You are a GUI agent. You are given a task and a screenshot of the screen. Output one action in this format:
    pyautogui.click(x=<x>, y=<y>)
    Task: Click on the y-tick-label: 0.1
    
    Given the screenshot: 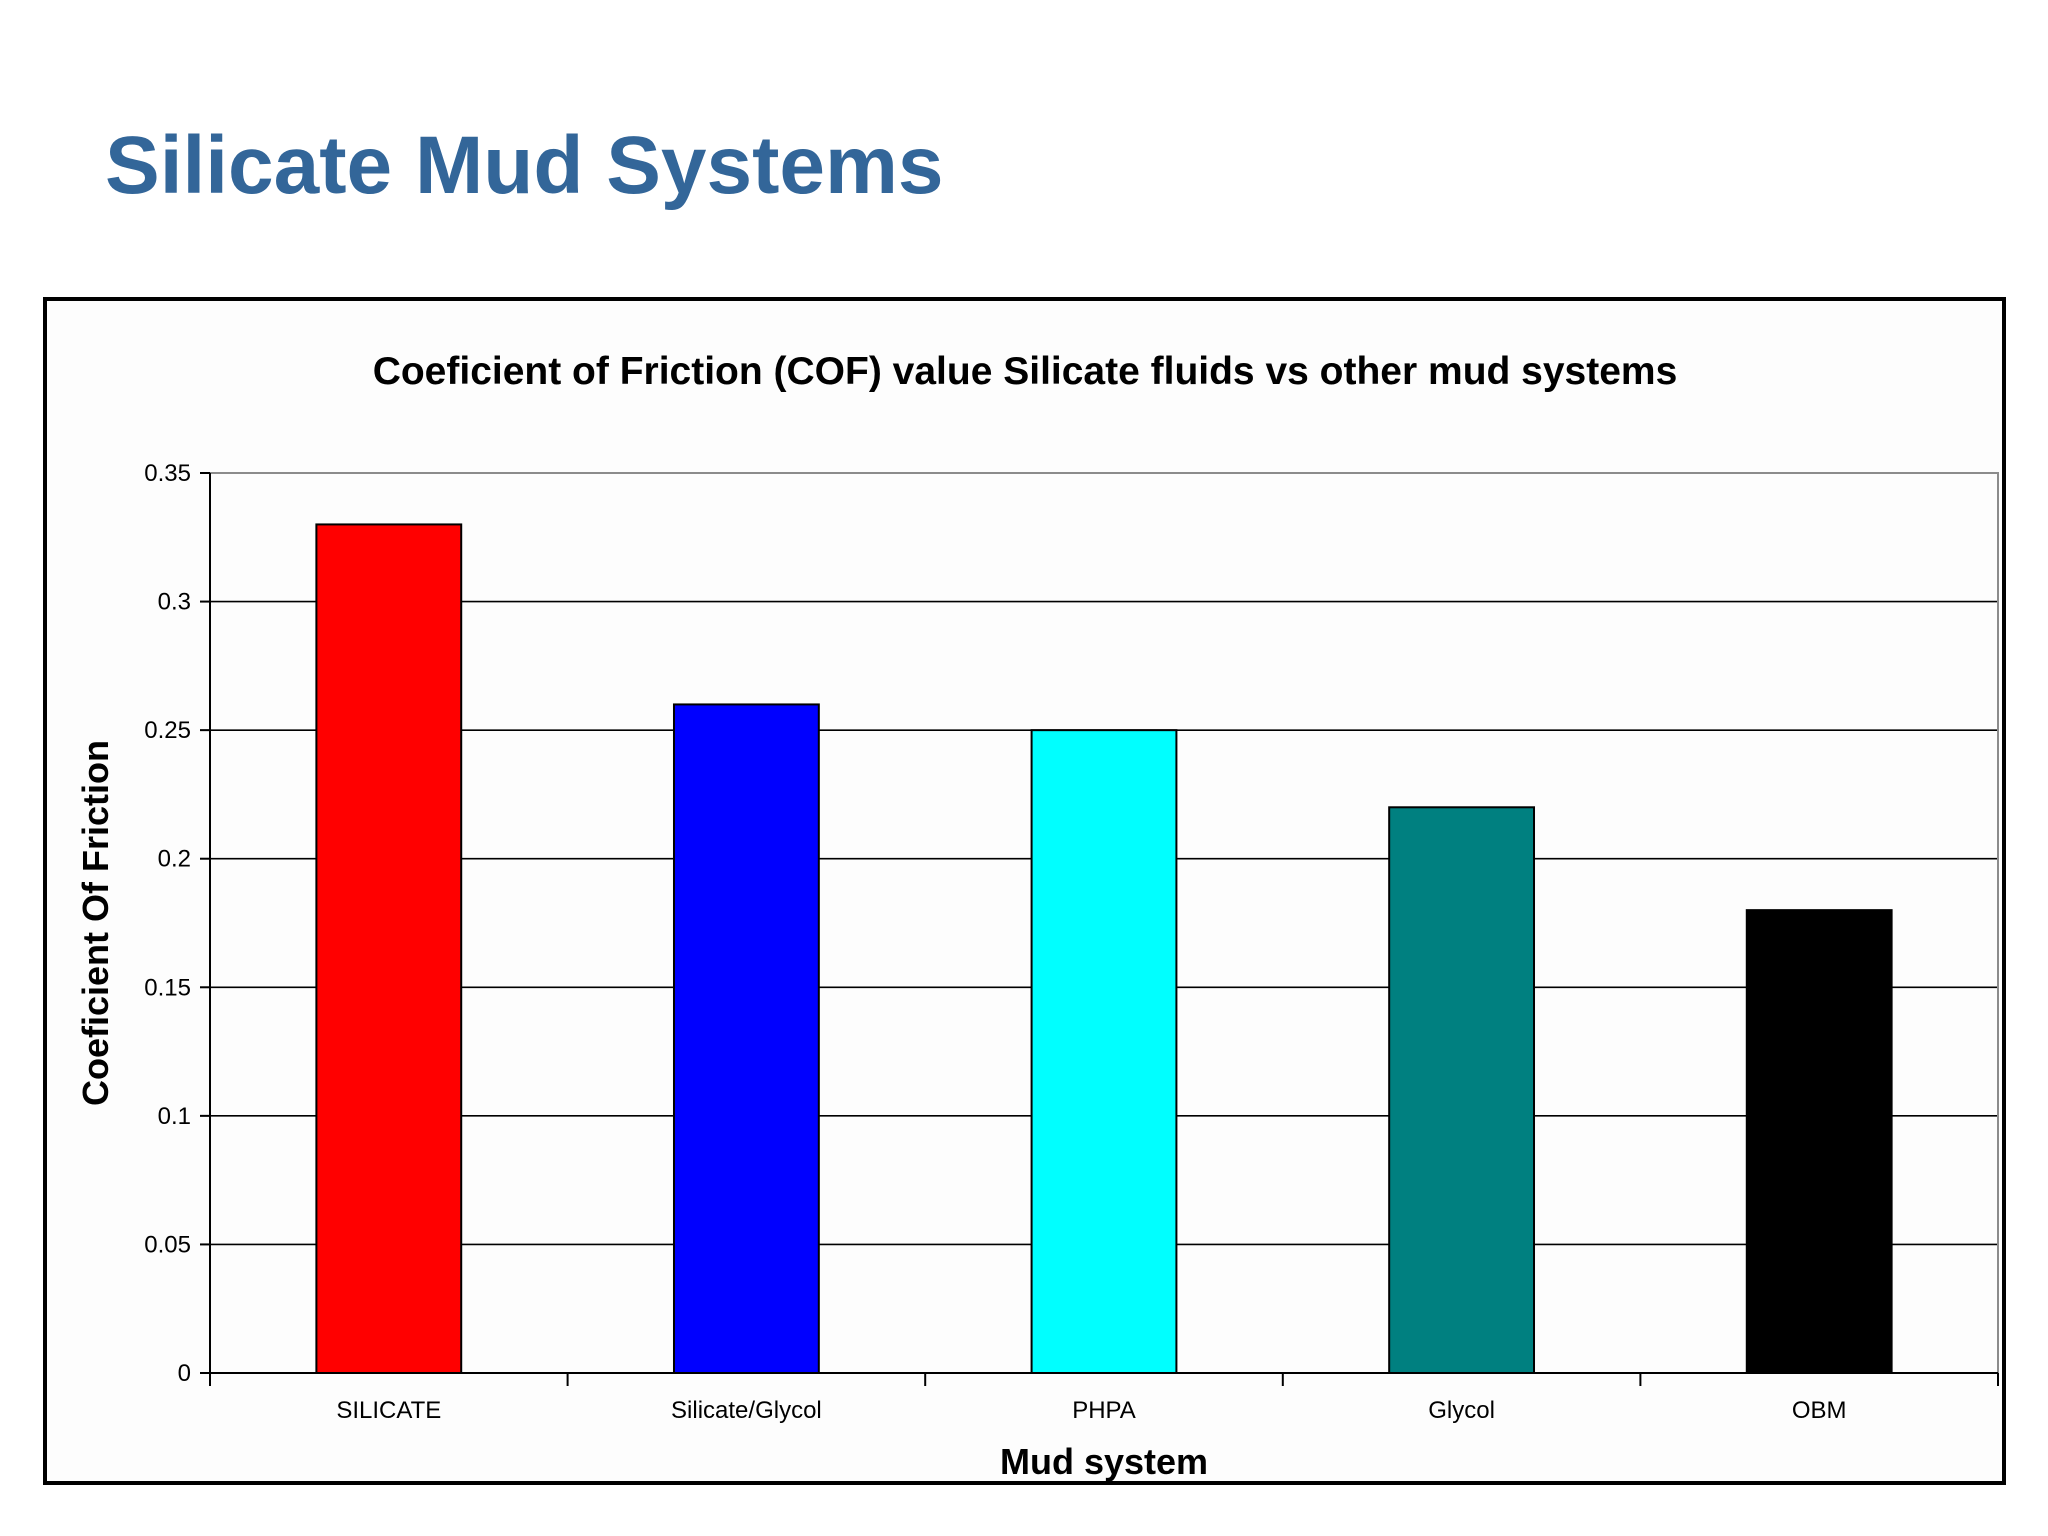 What is the action you would take?
    pyautogui.click(x=174, y=1116)
    